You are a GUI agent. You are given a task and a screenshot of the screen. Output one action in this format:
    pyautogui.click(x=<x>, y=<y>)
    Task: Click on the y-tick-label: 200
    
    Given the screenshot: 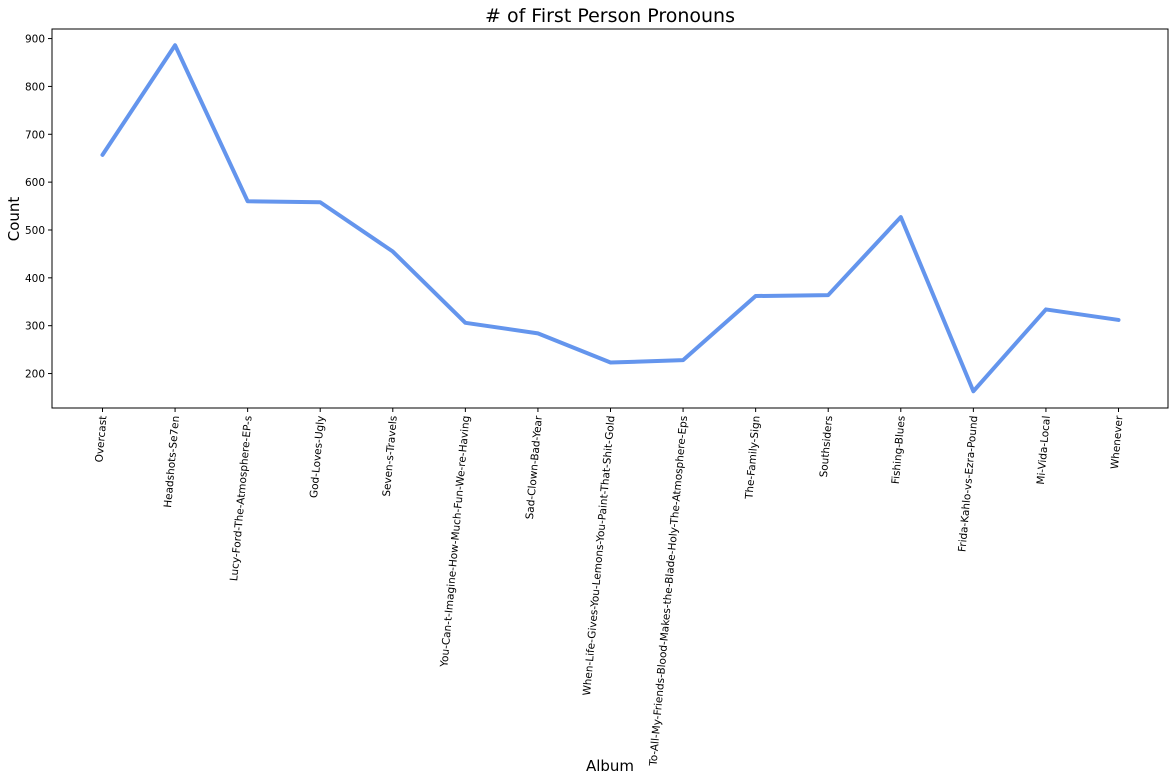 What is the action you would take?
    pyautogui.click(x=35, y=375)
    